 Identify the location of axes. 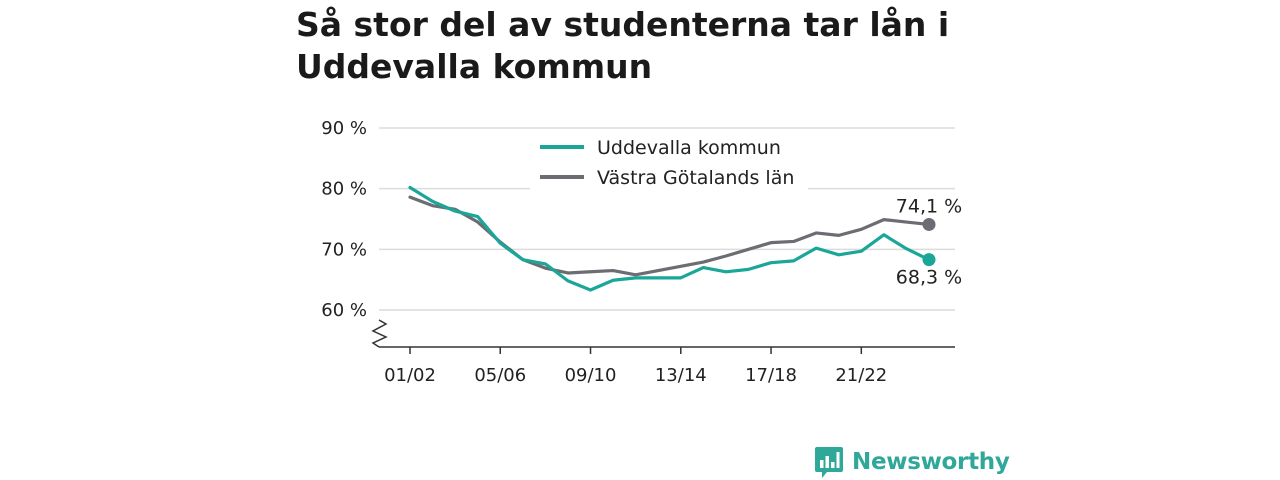
(663, 333).